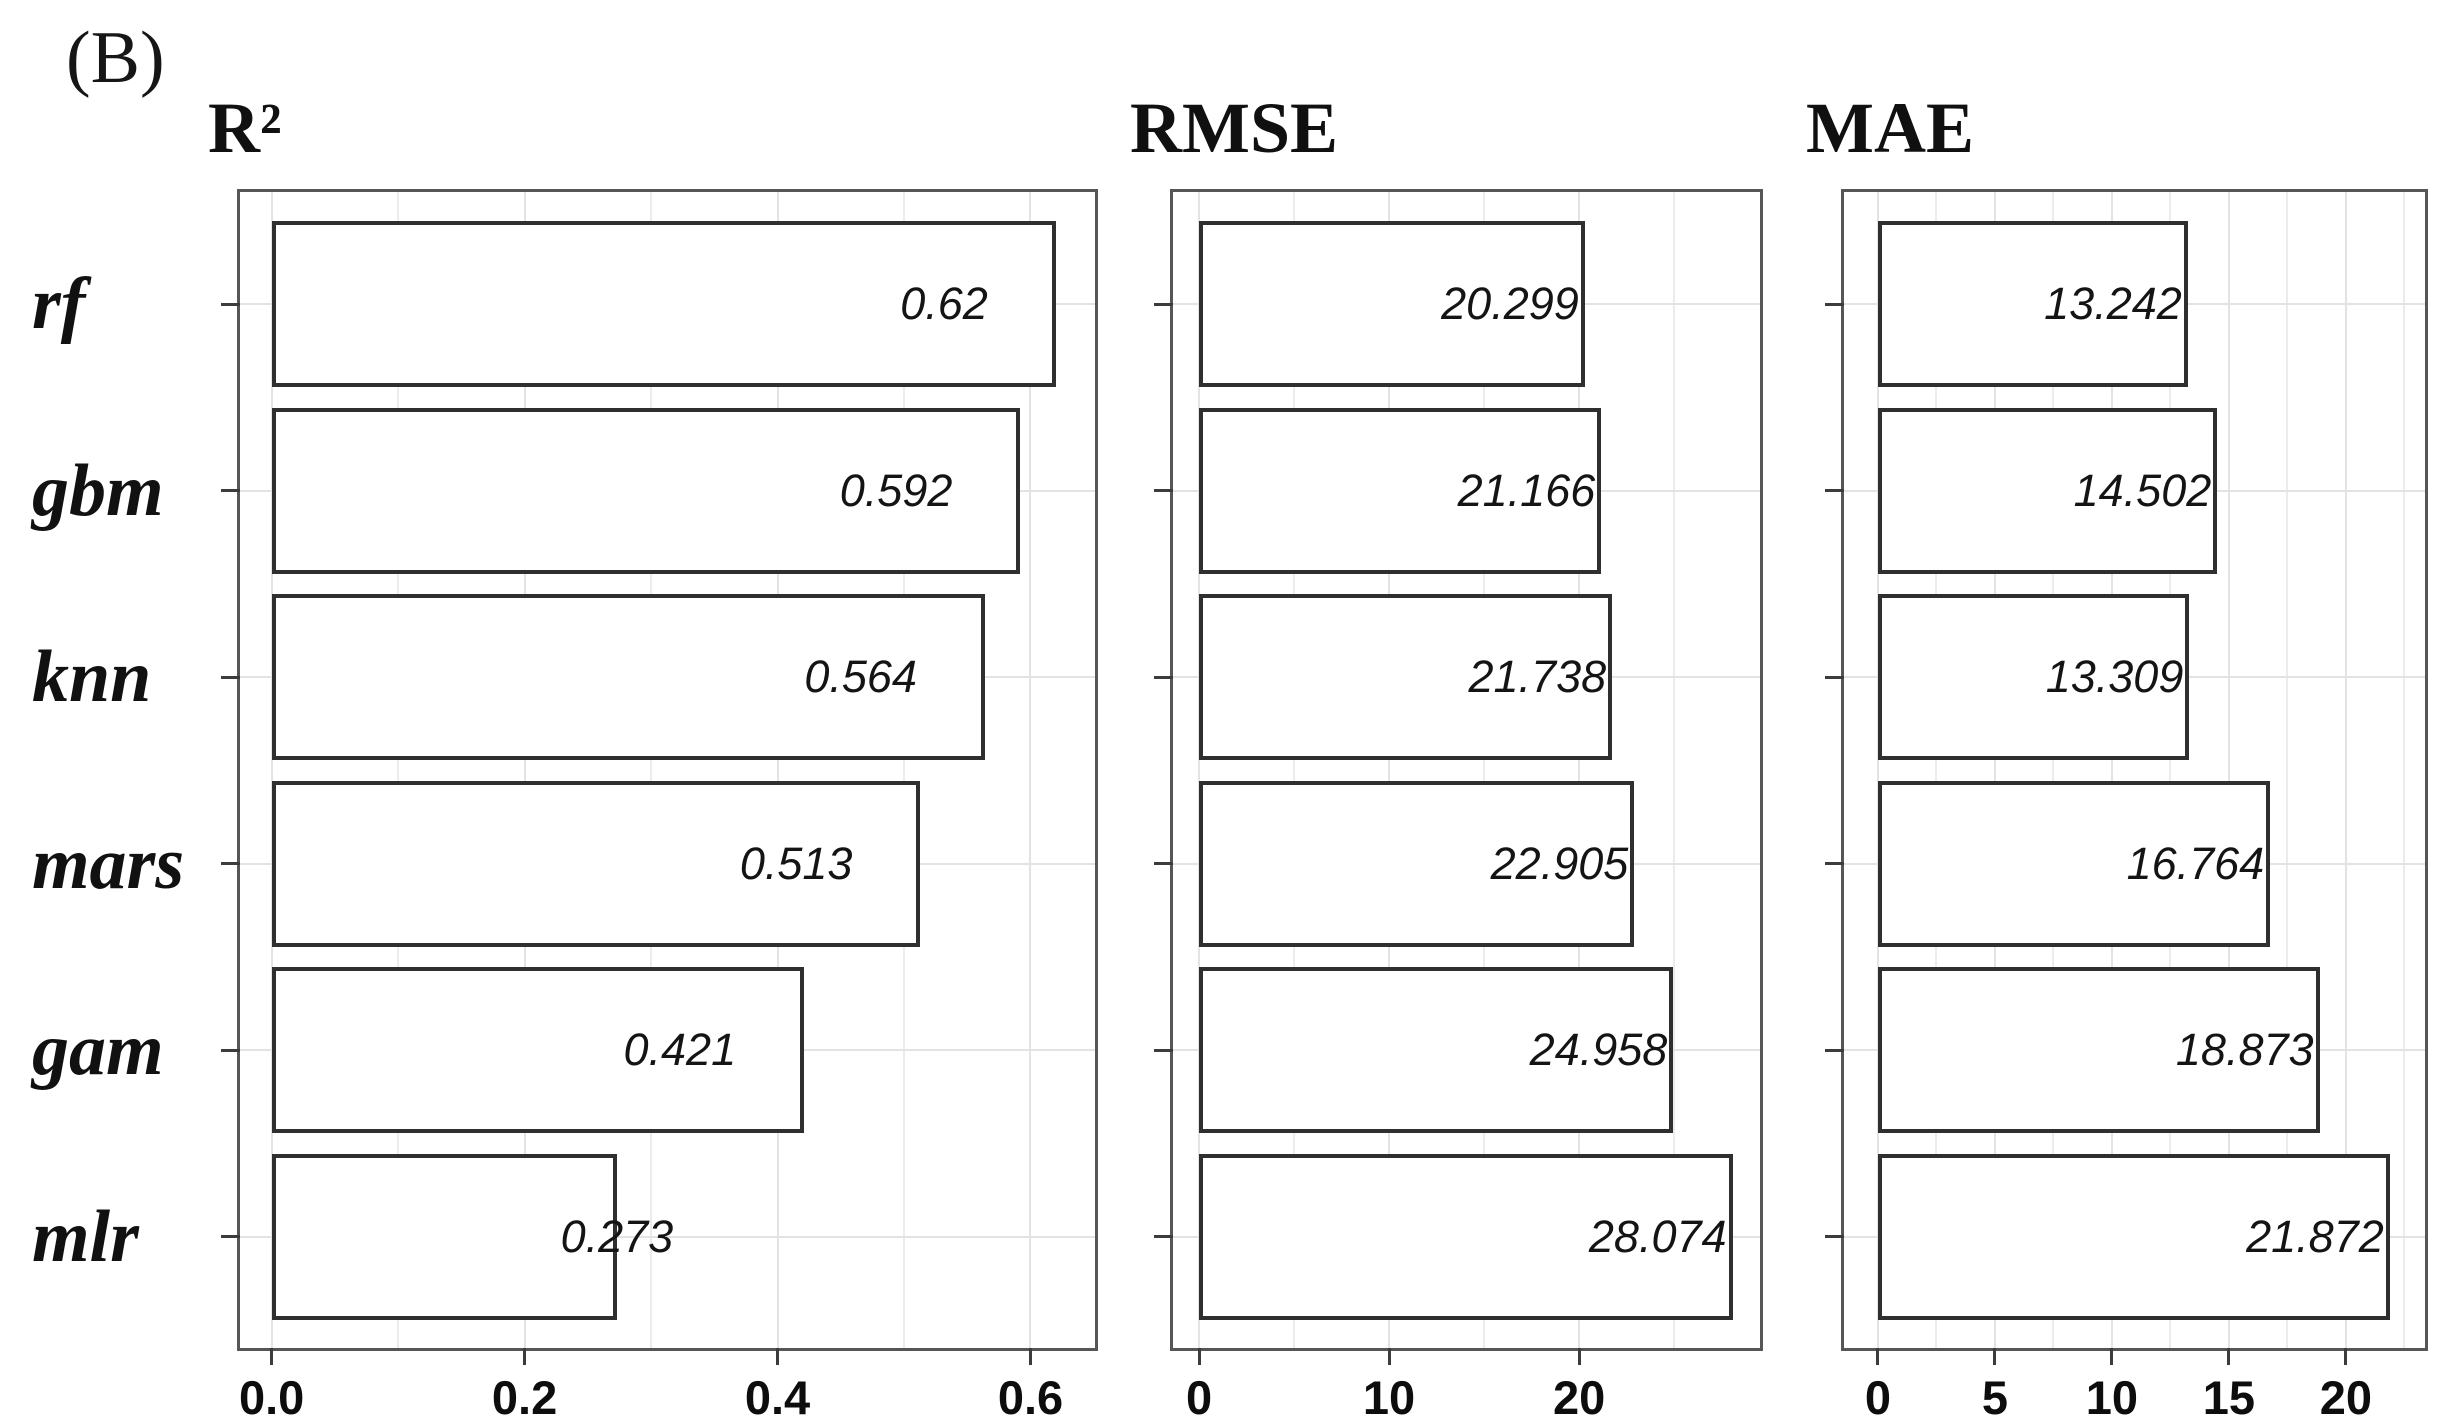  Describe the element at coordinates (1598, 1049) in the screenshot. I see `bar-value-label: 24.958` at that location.